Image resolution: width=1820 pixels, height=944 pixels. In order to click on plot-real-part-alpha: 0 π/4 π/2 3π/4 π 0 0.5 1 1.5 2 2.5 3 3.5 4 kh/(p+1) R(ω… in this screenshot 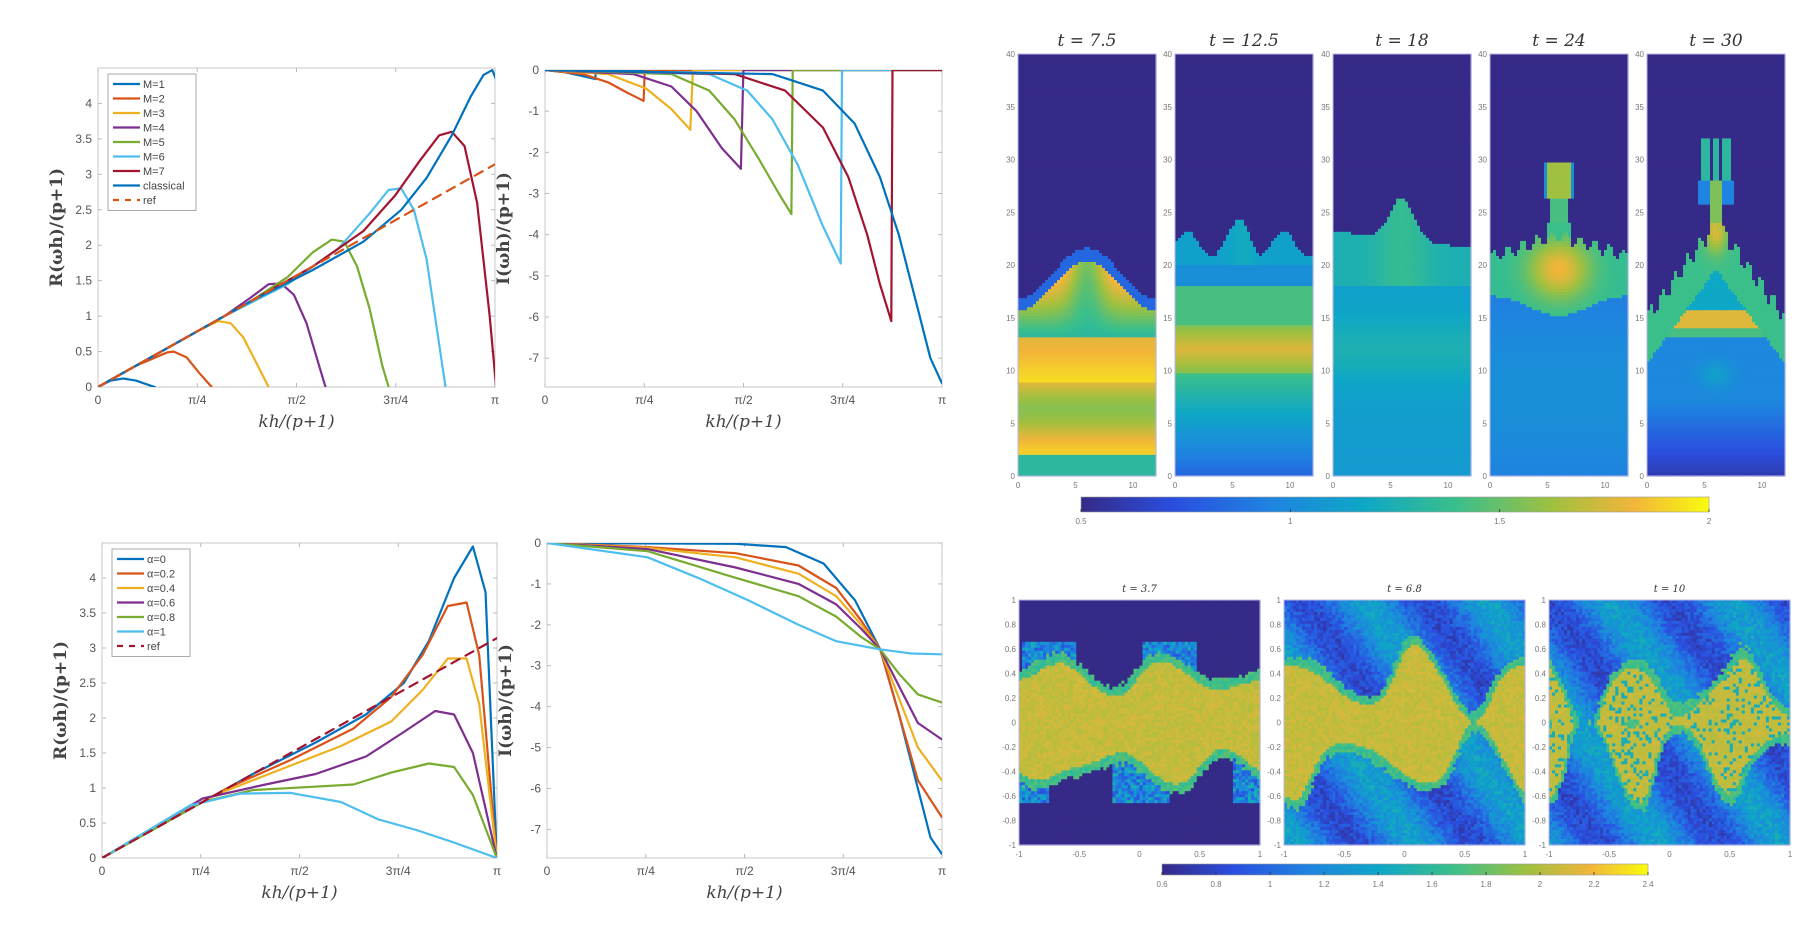, I will do `click(276, 723)`.